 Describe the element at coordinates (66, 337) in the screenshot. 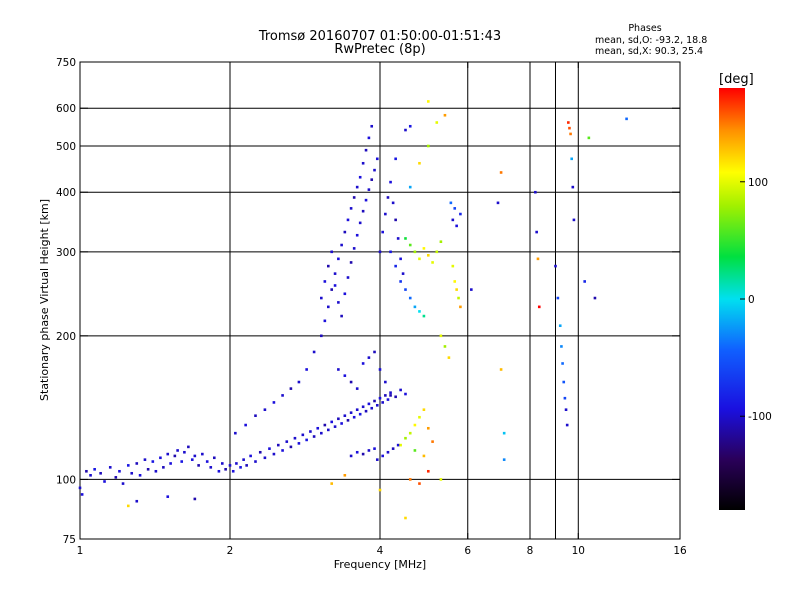

I see `y-tick-label: 200` at that location.